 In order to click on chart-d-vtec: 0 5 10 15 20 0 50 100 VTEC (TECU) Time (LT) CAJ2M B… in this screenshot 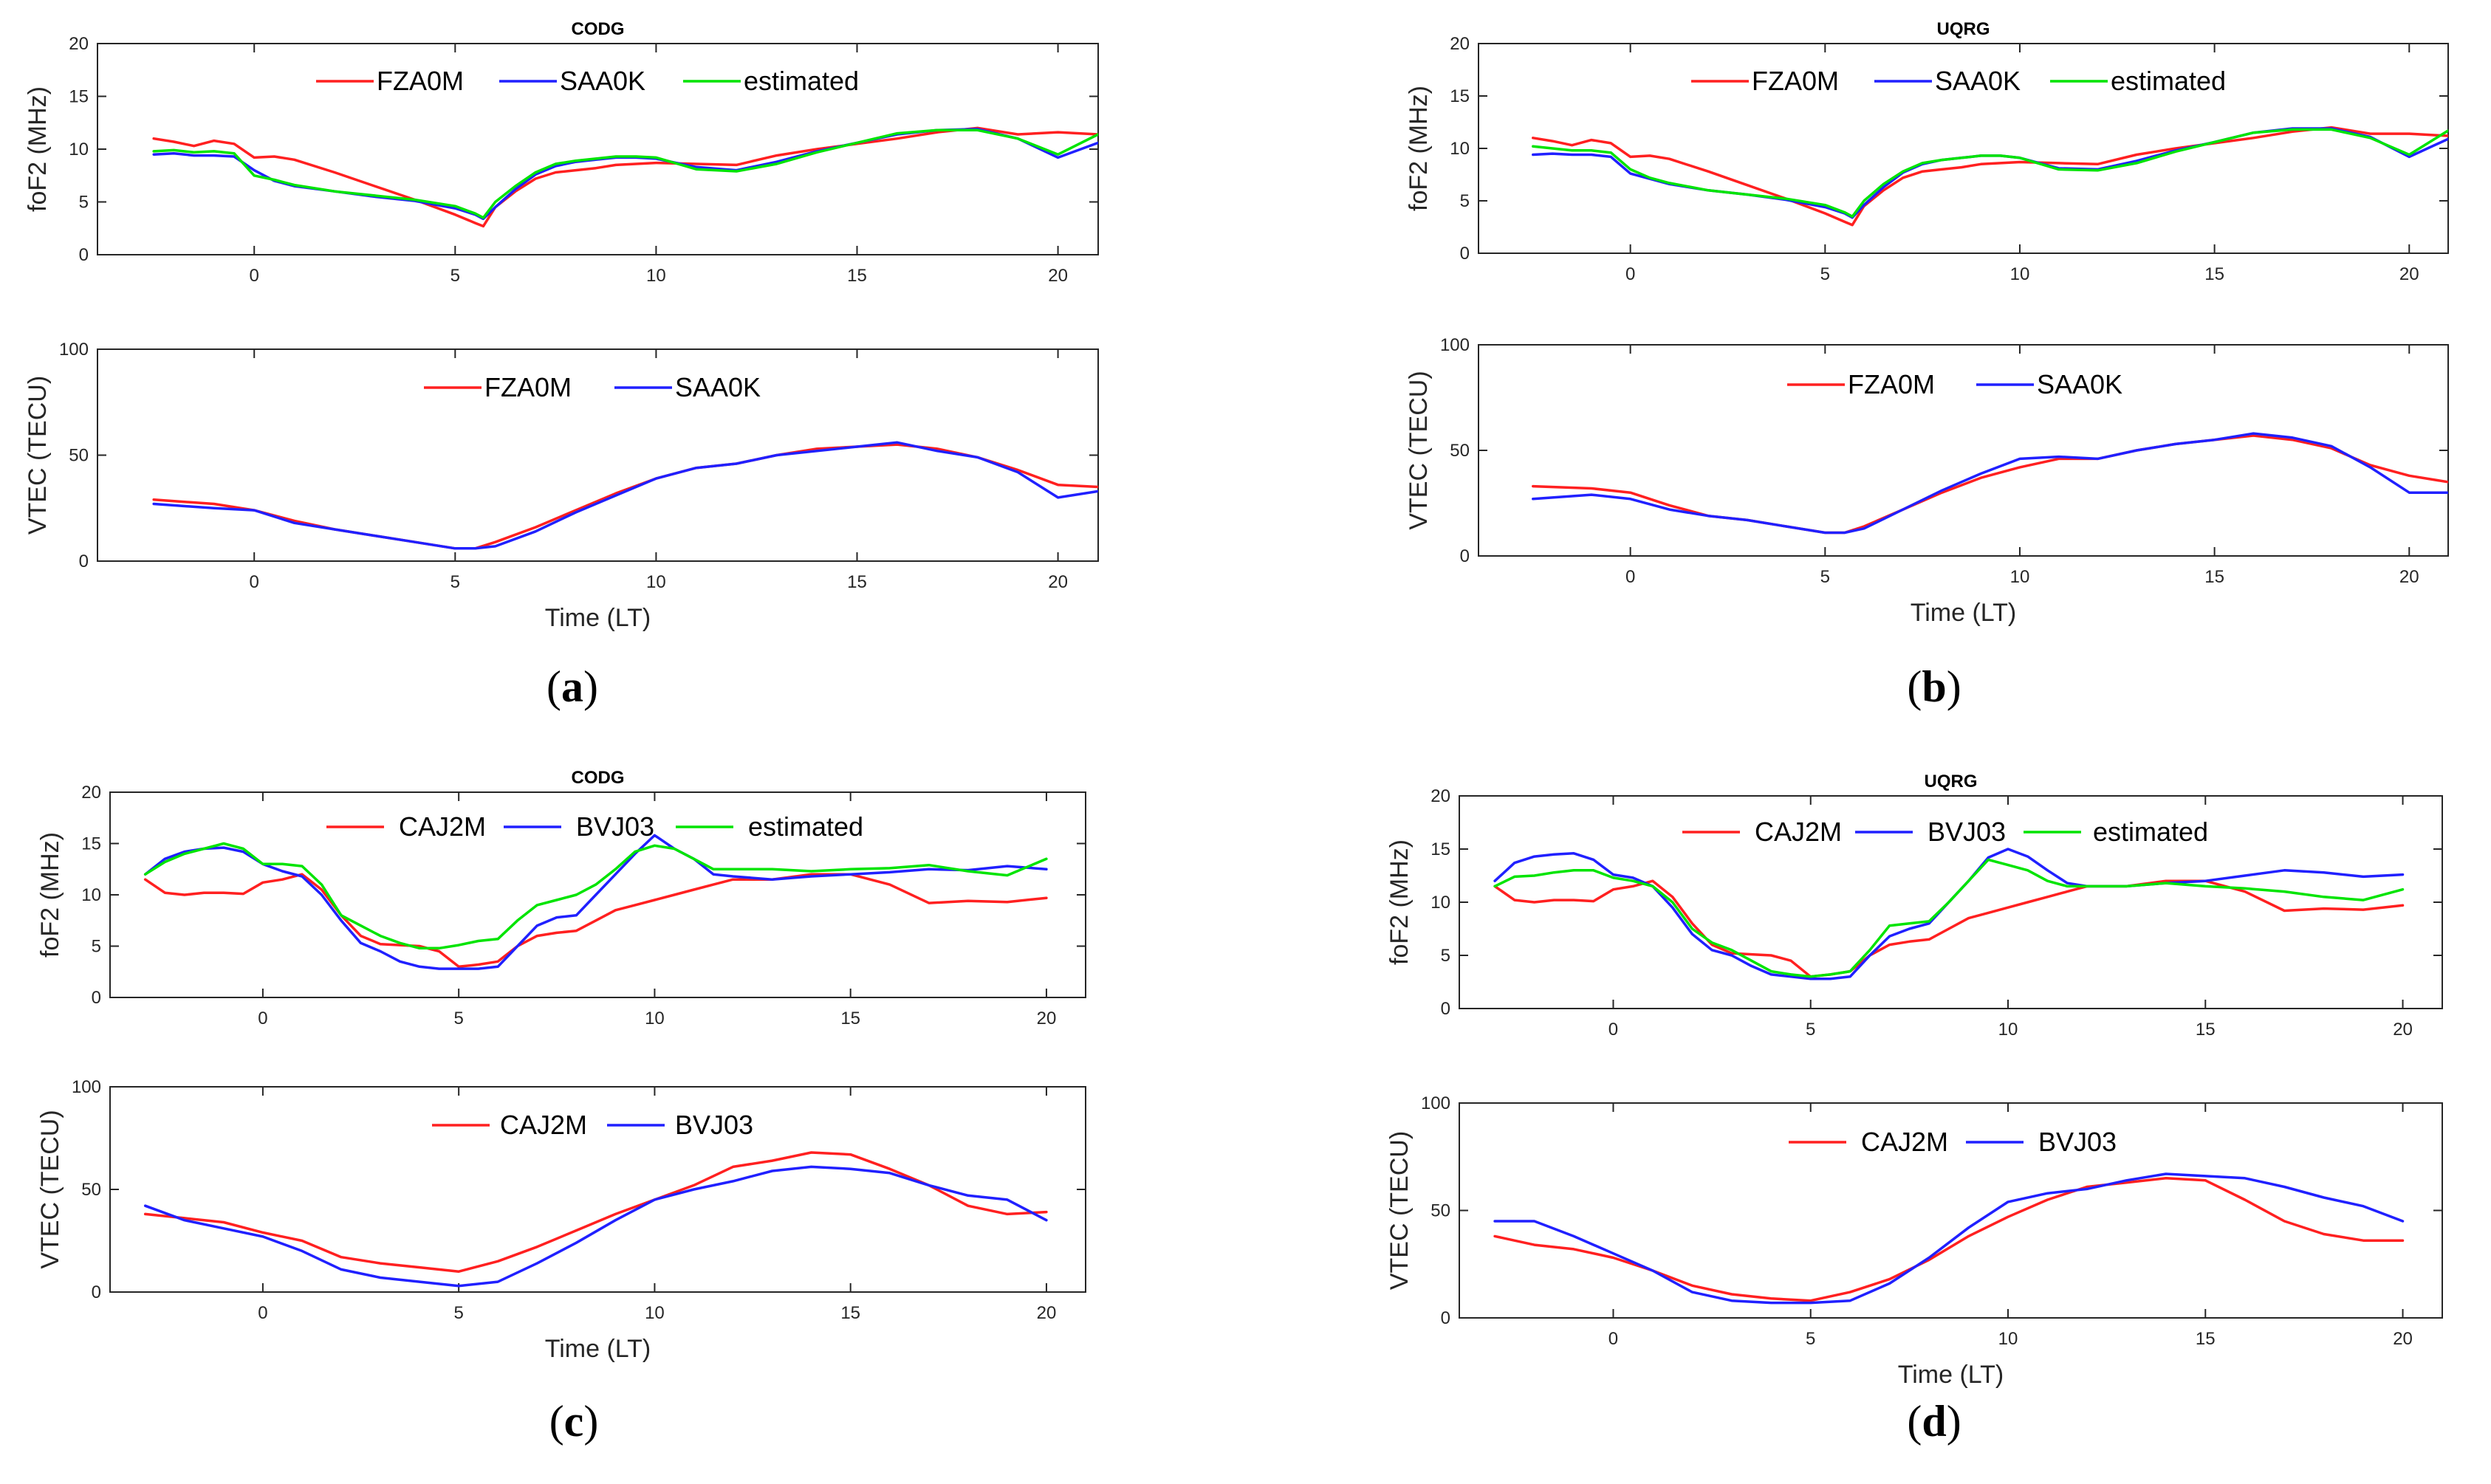, I will do `click(1914, 1241)`.